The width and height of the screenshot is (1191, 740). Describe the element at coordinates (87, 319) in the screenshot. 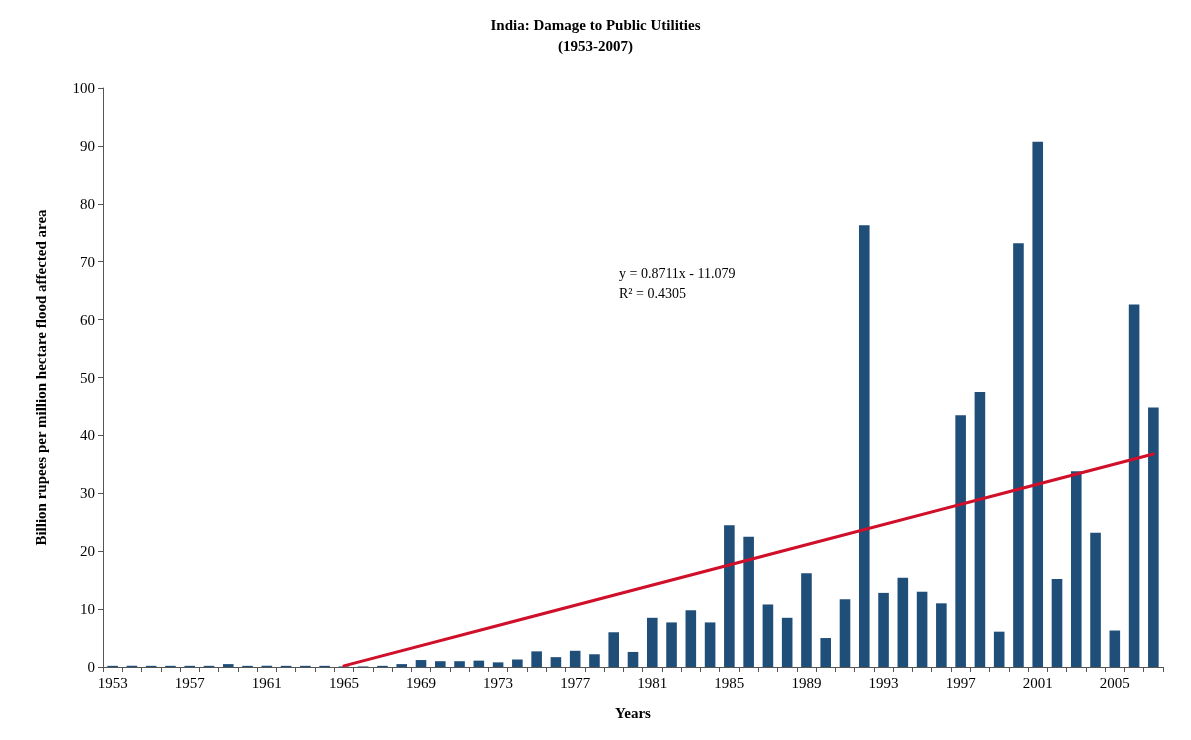

I see `y-tick-label: 60` at that location.